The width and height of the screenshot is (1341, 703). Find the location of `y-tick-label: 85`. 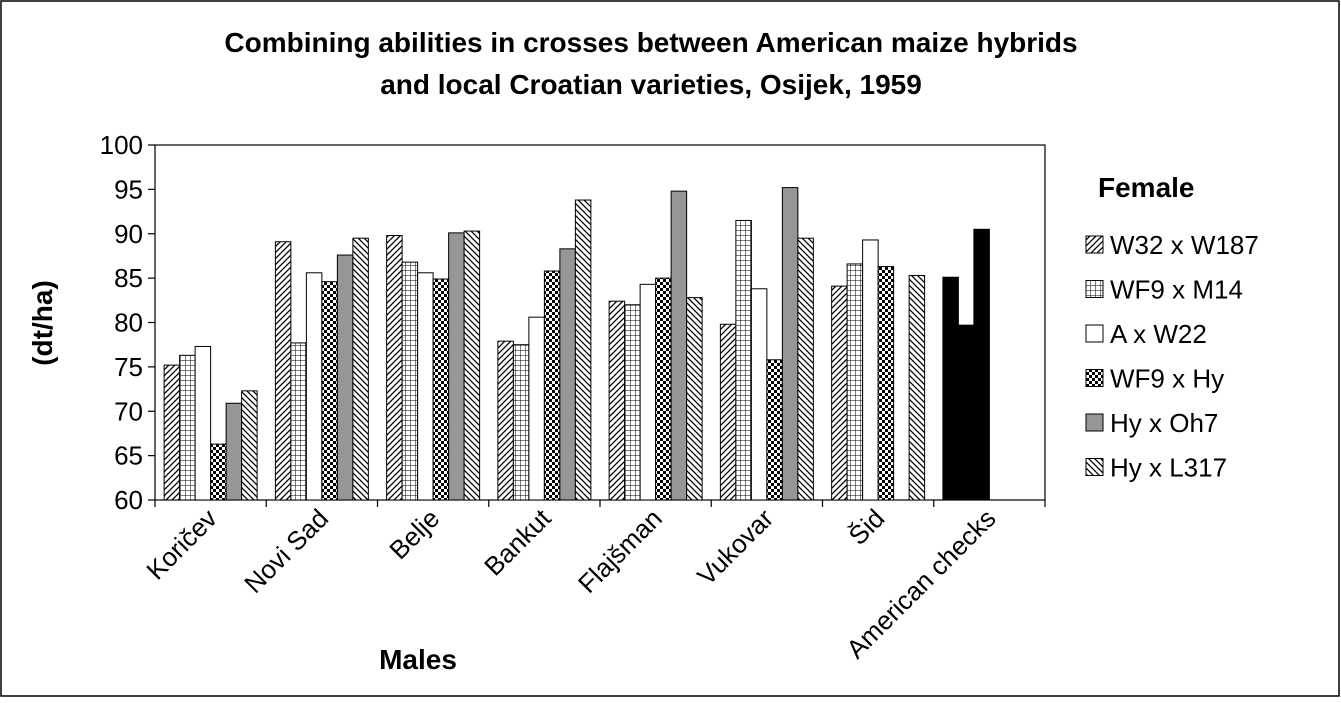

y-tick-label: 85 is located at coordinates (128, 278).